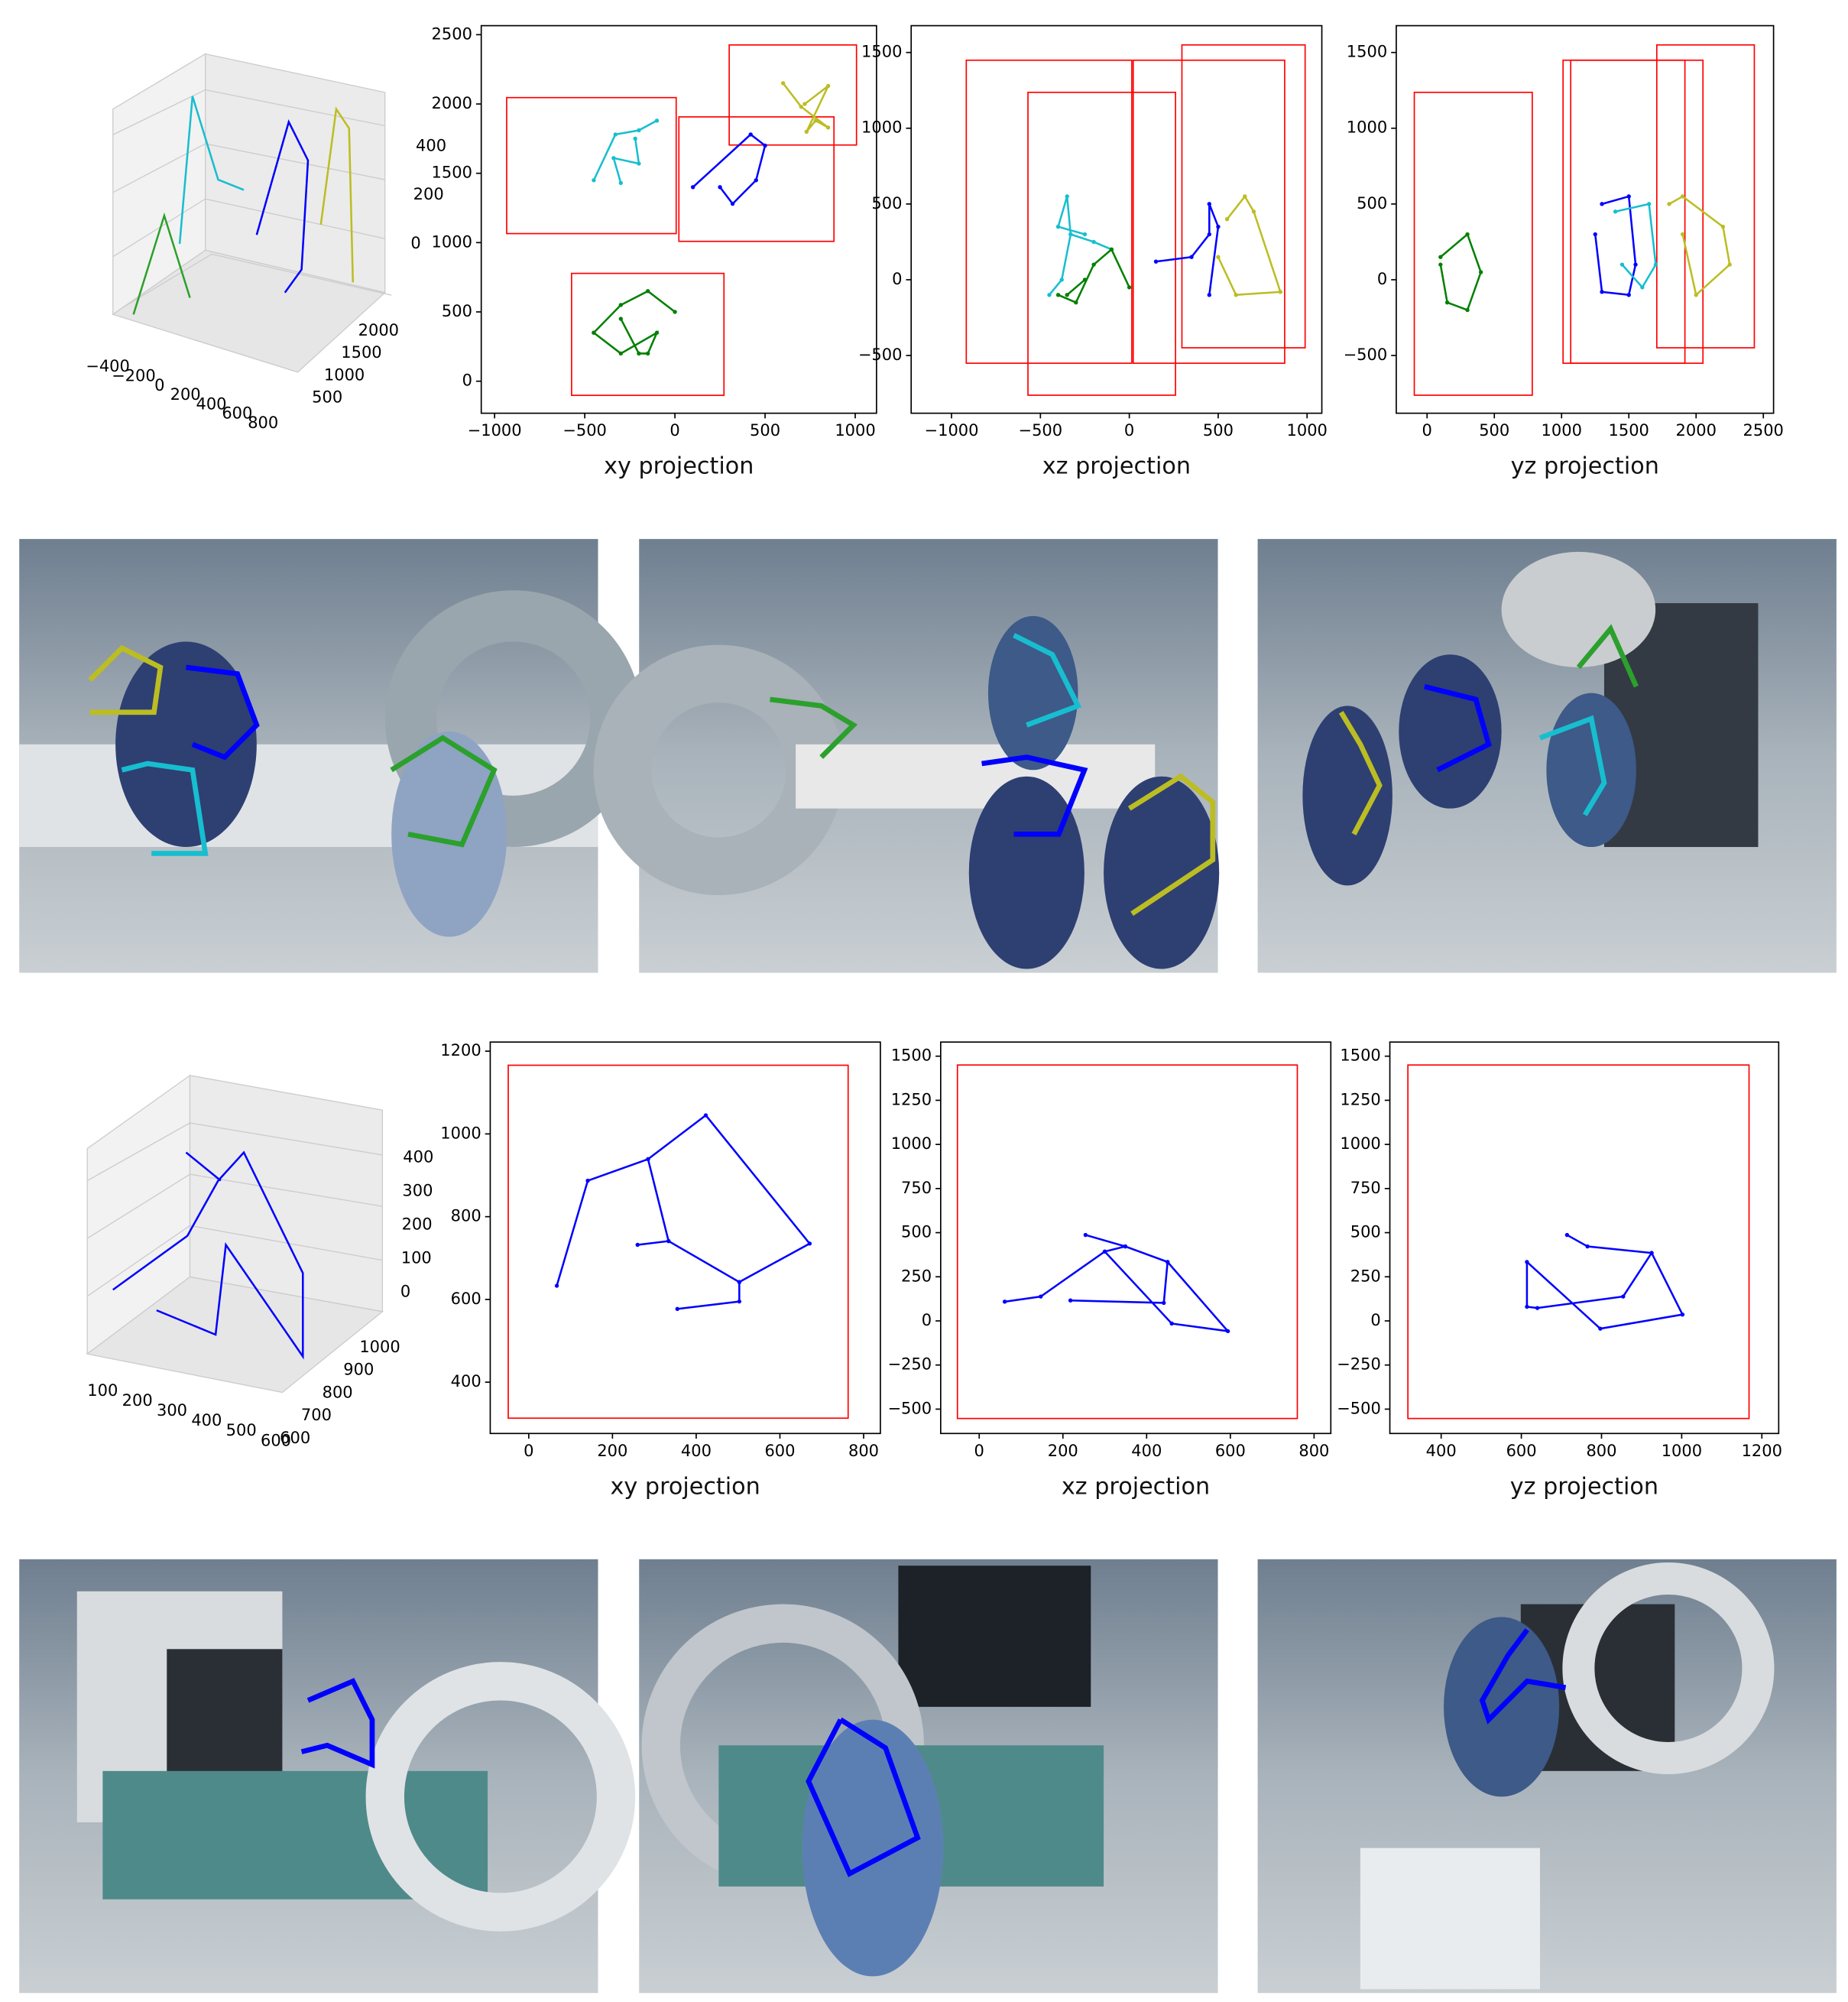 This screenshot has width=1848, height=2002. What do you see at coordinates (379, 1347) in the screenshot?
I see `3d-tick-label: 1000` at bounding box center [379, 1347].